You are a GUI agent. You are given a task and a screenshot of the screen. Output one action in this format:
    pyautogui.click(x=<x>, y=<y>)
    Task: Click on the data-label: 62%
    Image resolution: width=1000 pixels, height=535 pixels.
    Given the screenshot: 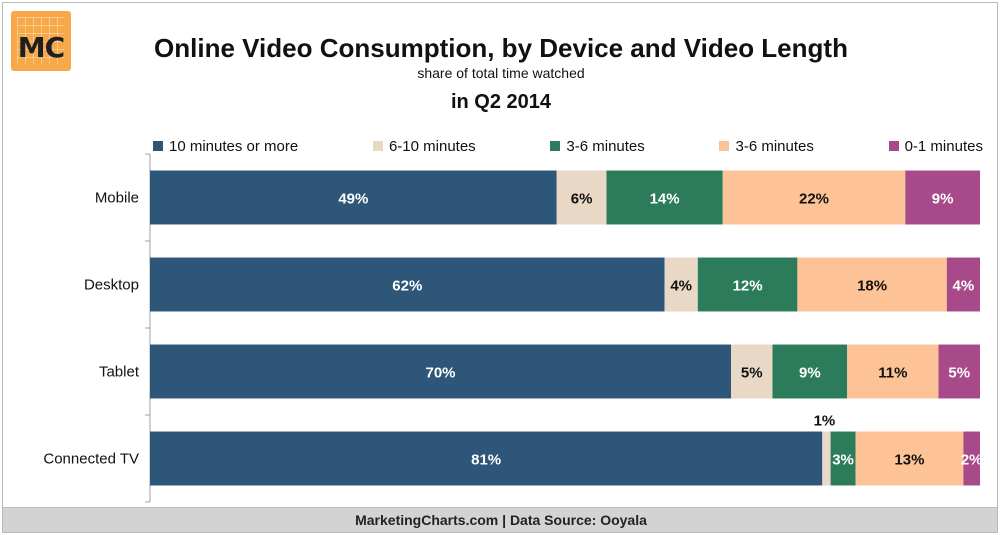 What is the action you would take?
    pyautogui.click(x=407, y=286)
    